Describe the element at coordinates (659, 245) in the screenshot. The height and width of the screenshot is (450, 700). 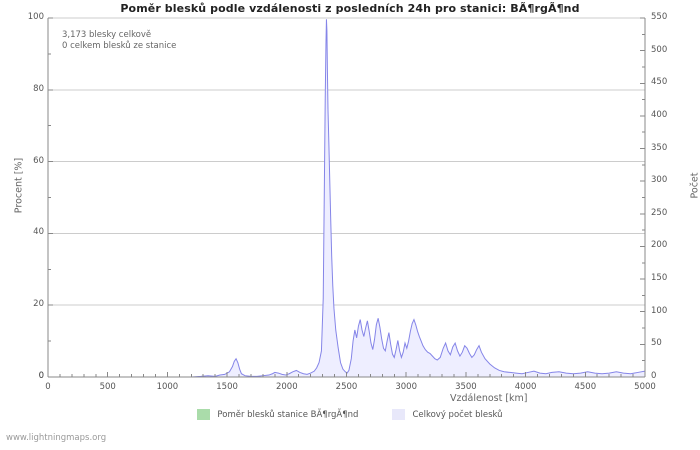
I see `y2-tick-label: 200` at that location.